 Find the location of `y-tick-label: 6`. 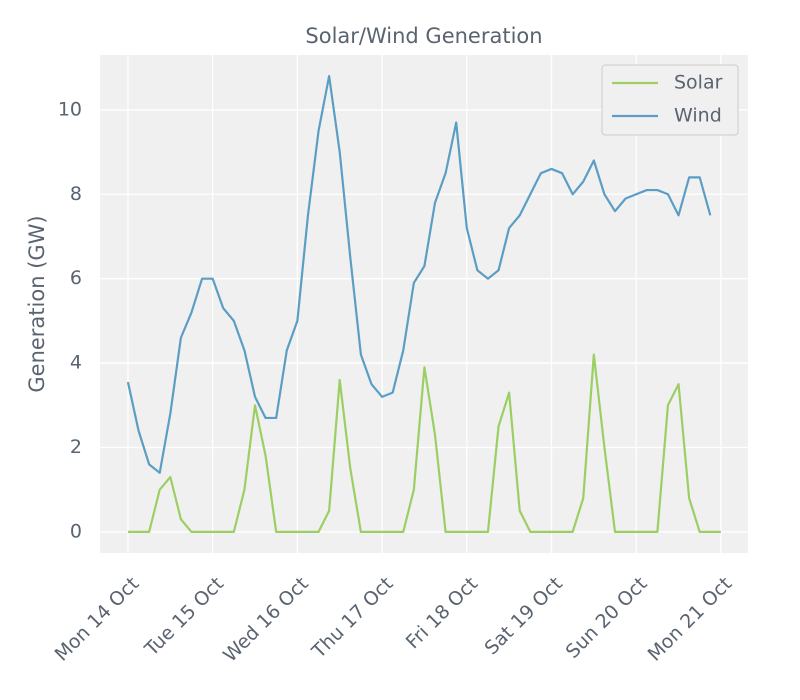

y-tick-label: 6 is located at coordinates (76, 278).